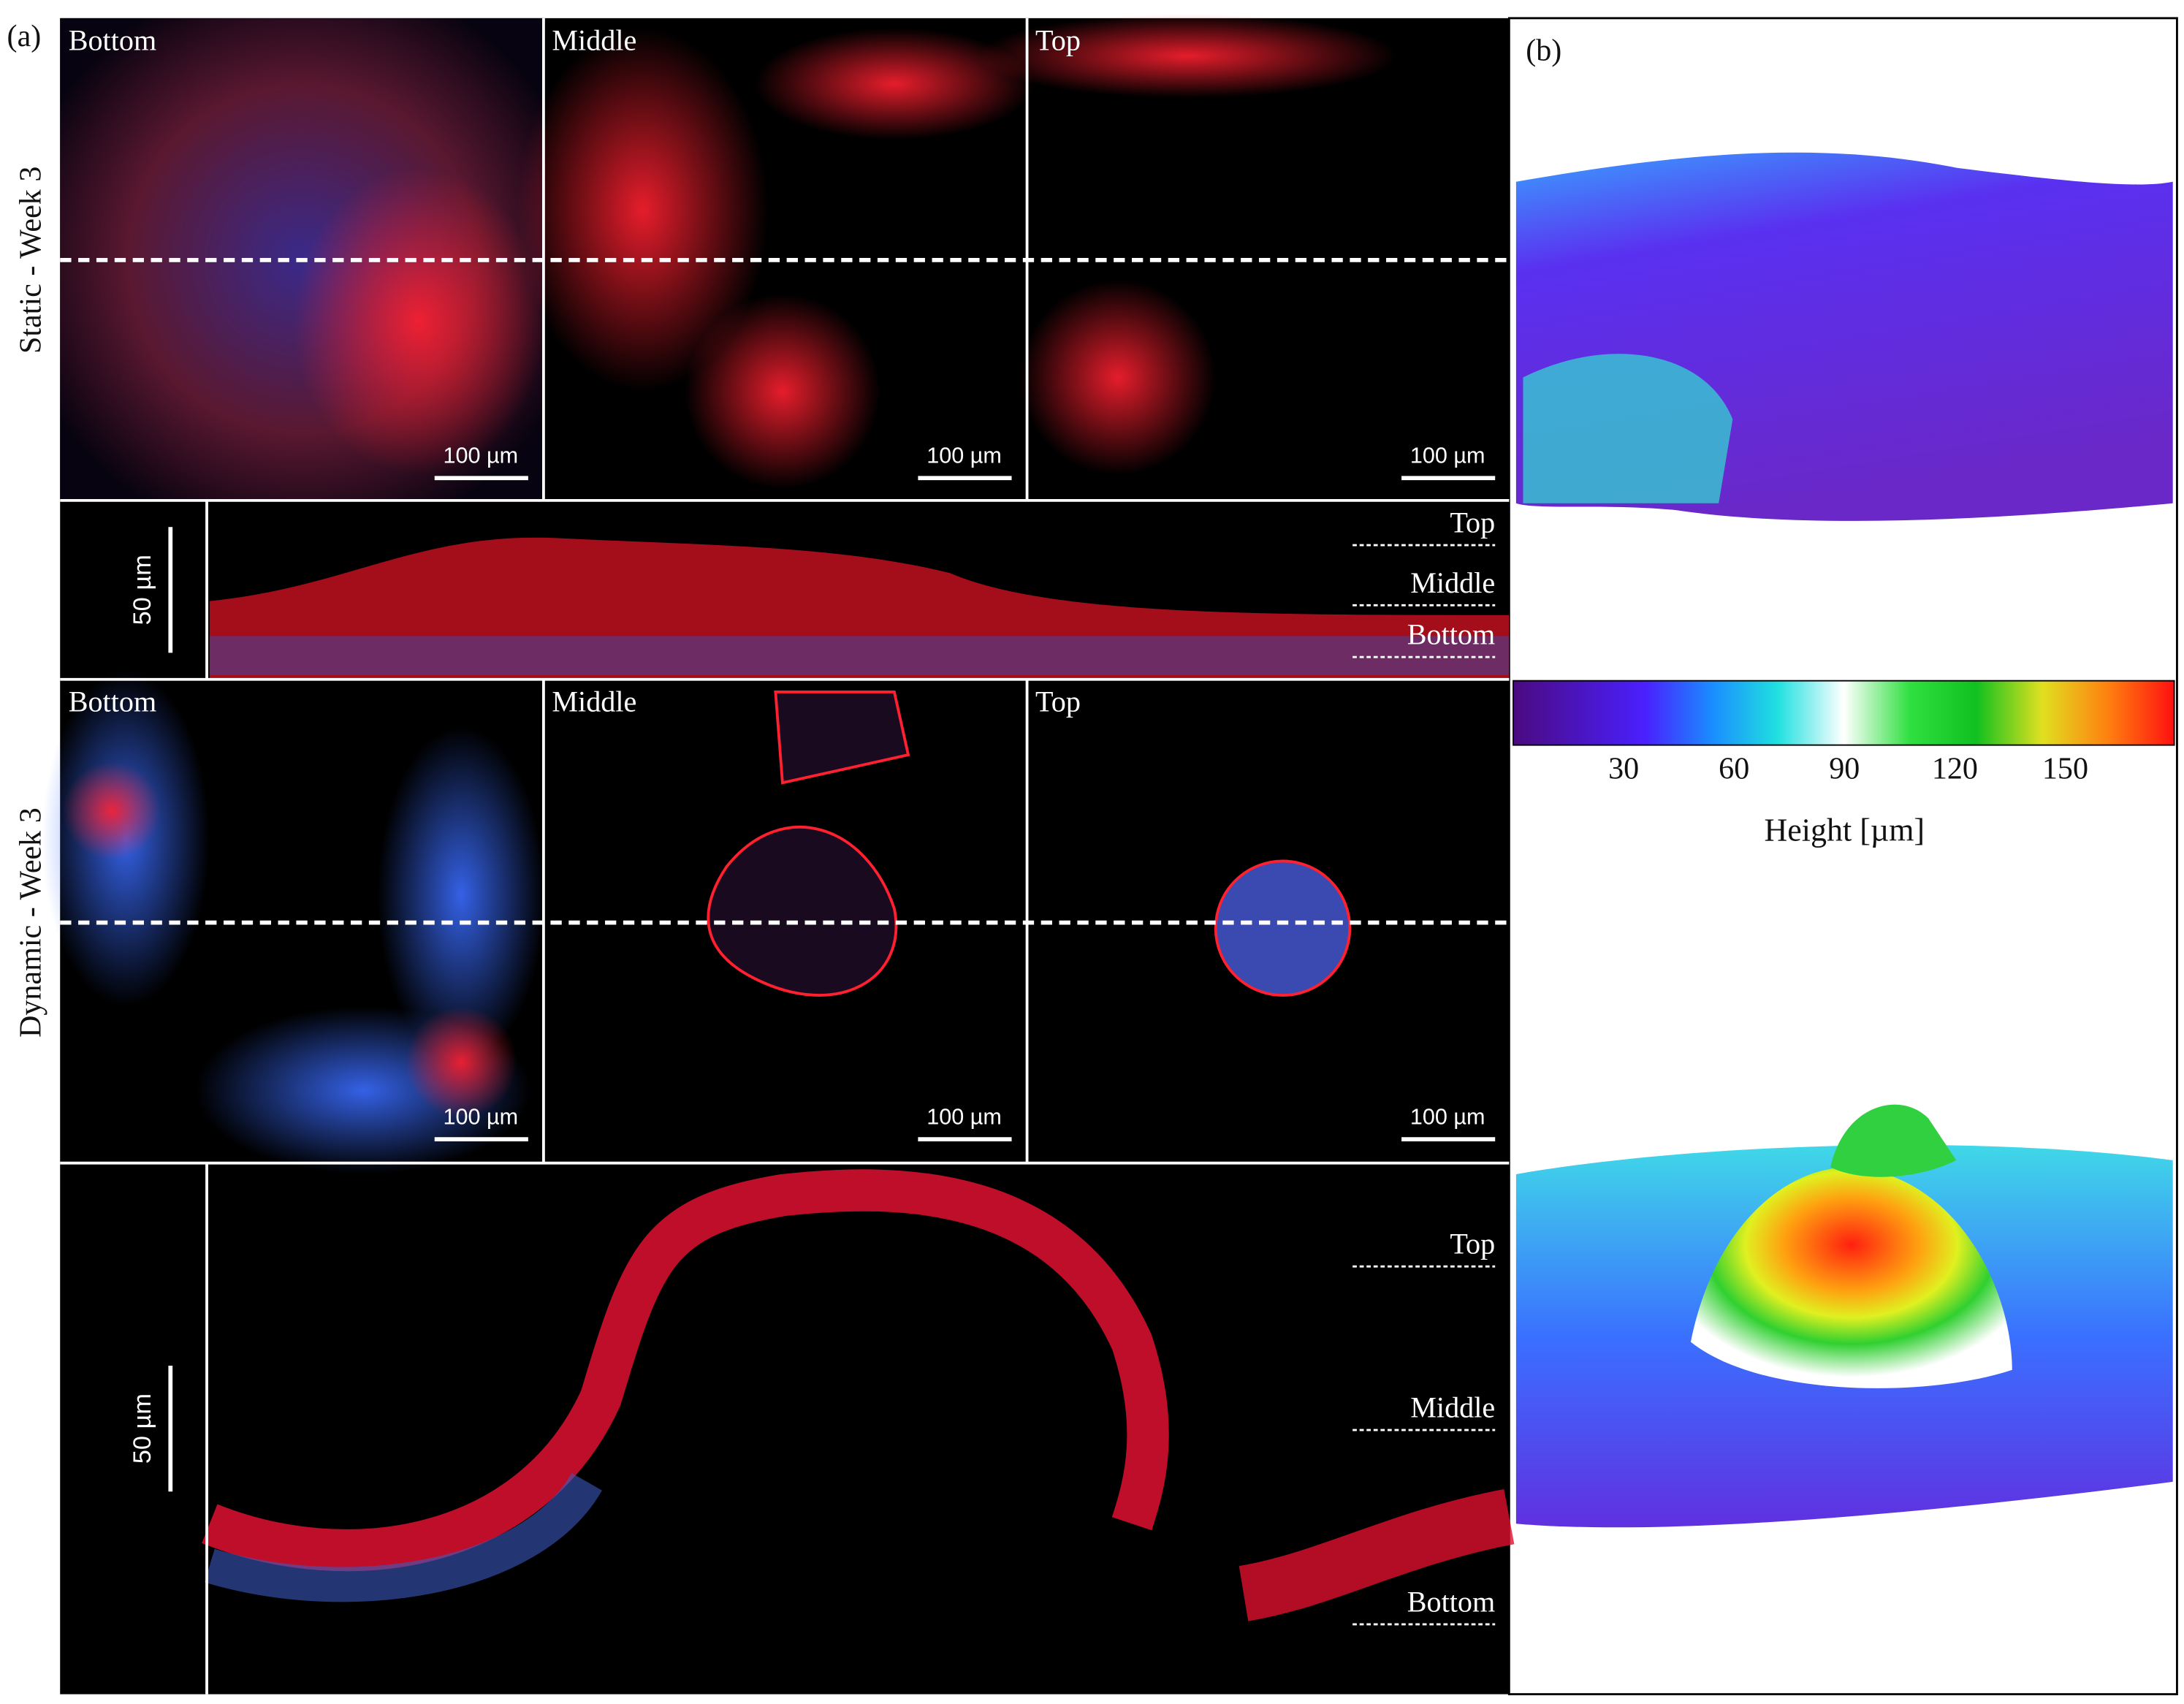  I want to click on surface-static-ridge, so click(1628, 429).